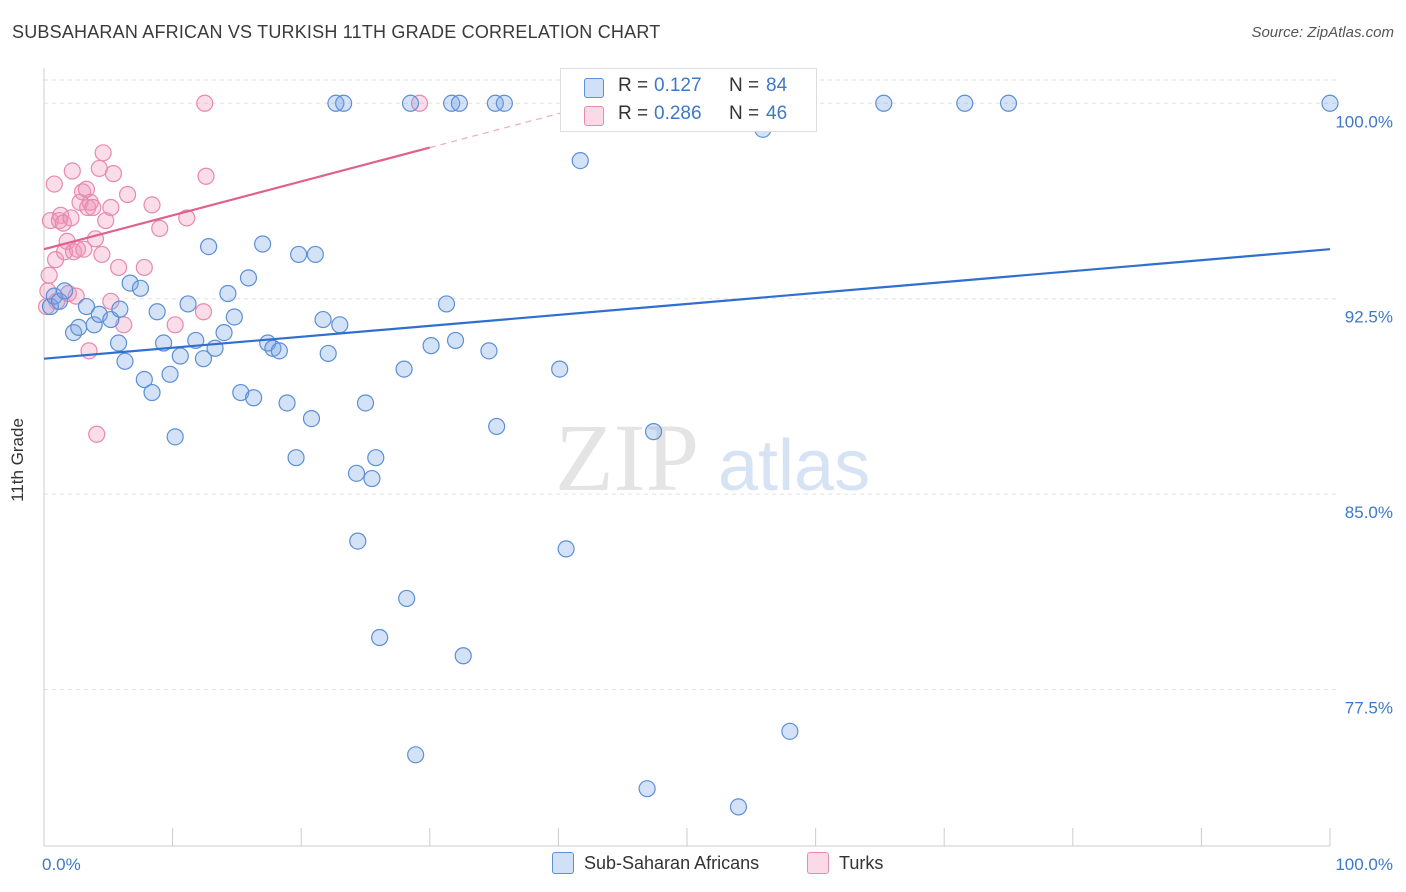 Image resolution: width=1406 pixels, height=892 pixels. Describe the element at coordinates (1364, 121) in the screenshot. I see `y-tick-label: 100.0%` at that location.